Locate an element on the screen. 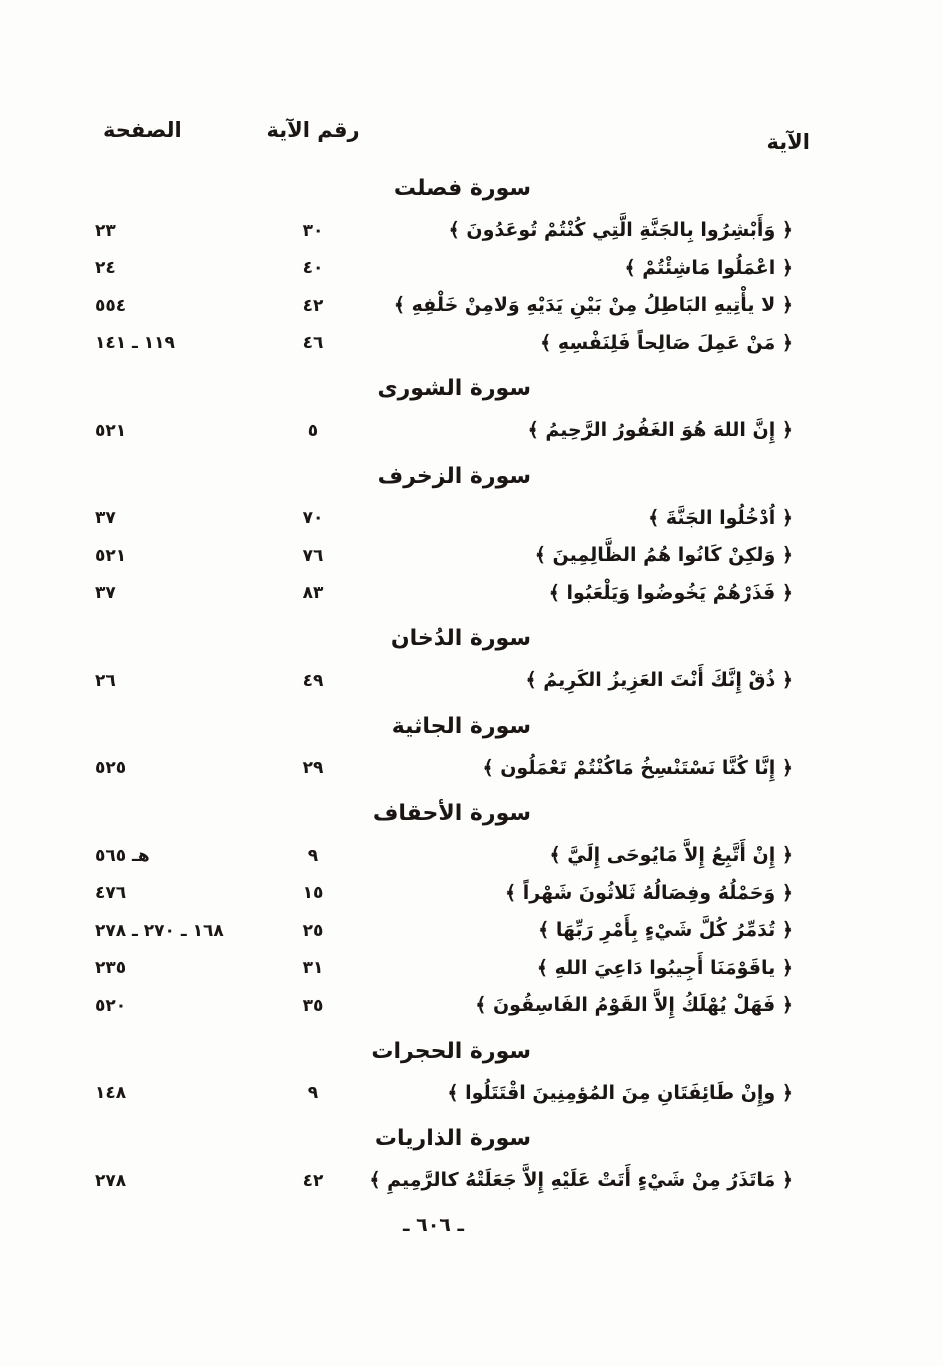  page-number: ٥٥٤ is located at coordinates (111, 305).